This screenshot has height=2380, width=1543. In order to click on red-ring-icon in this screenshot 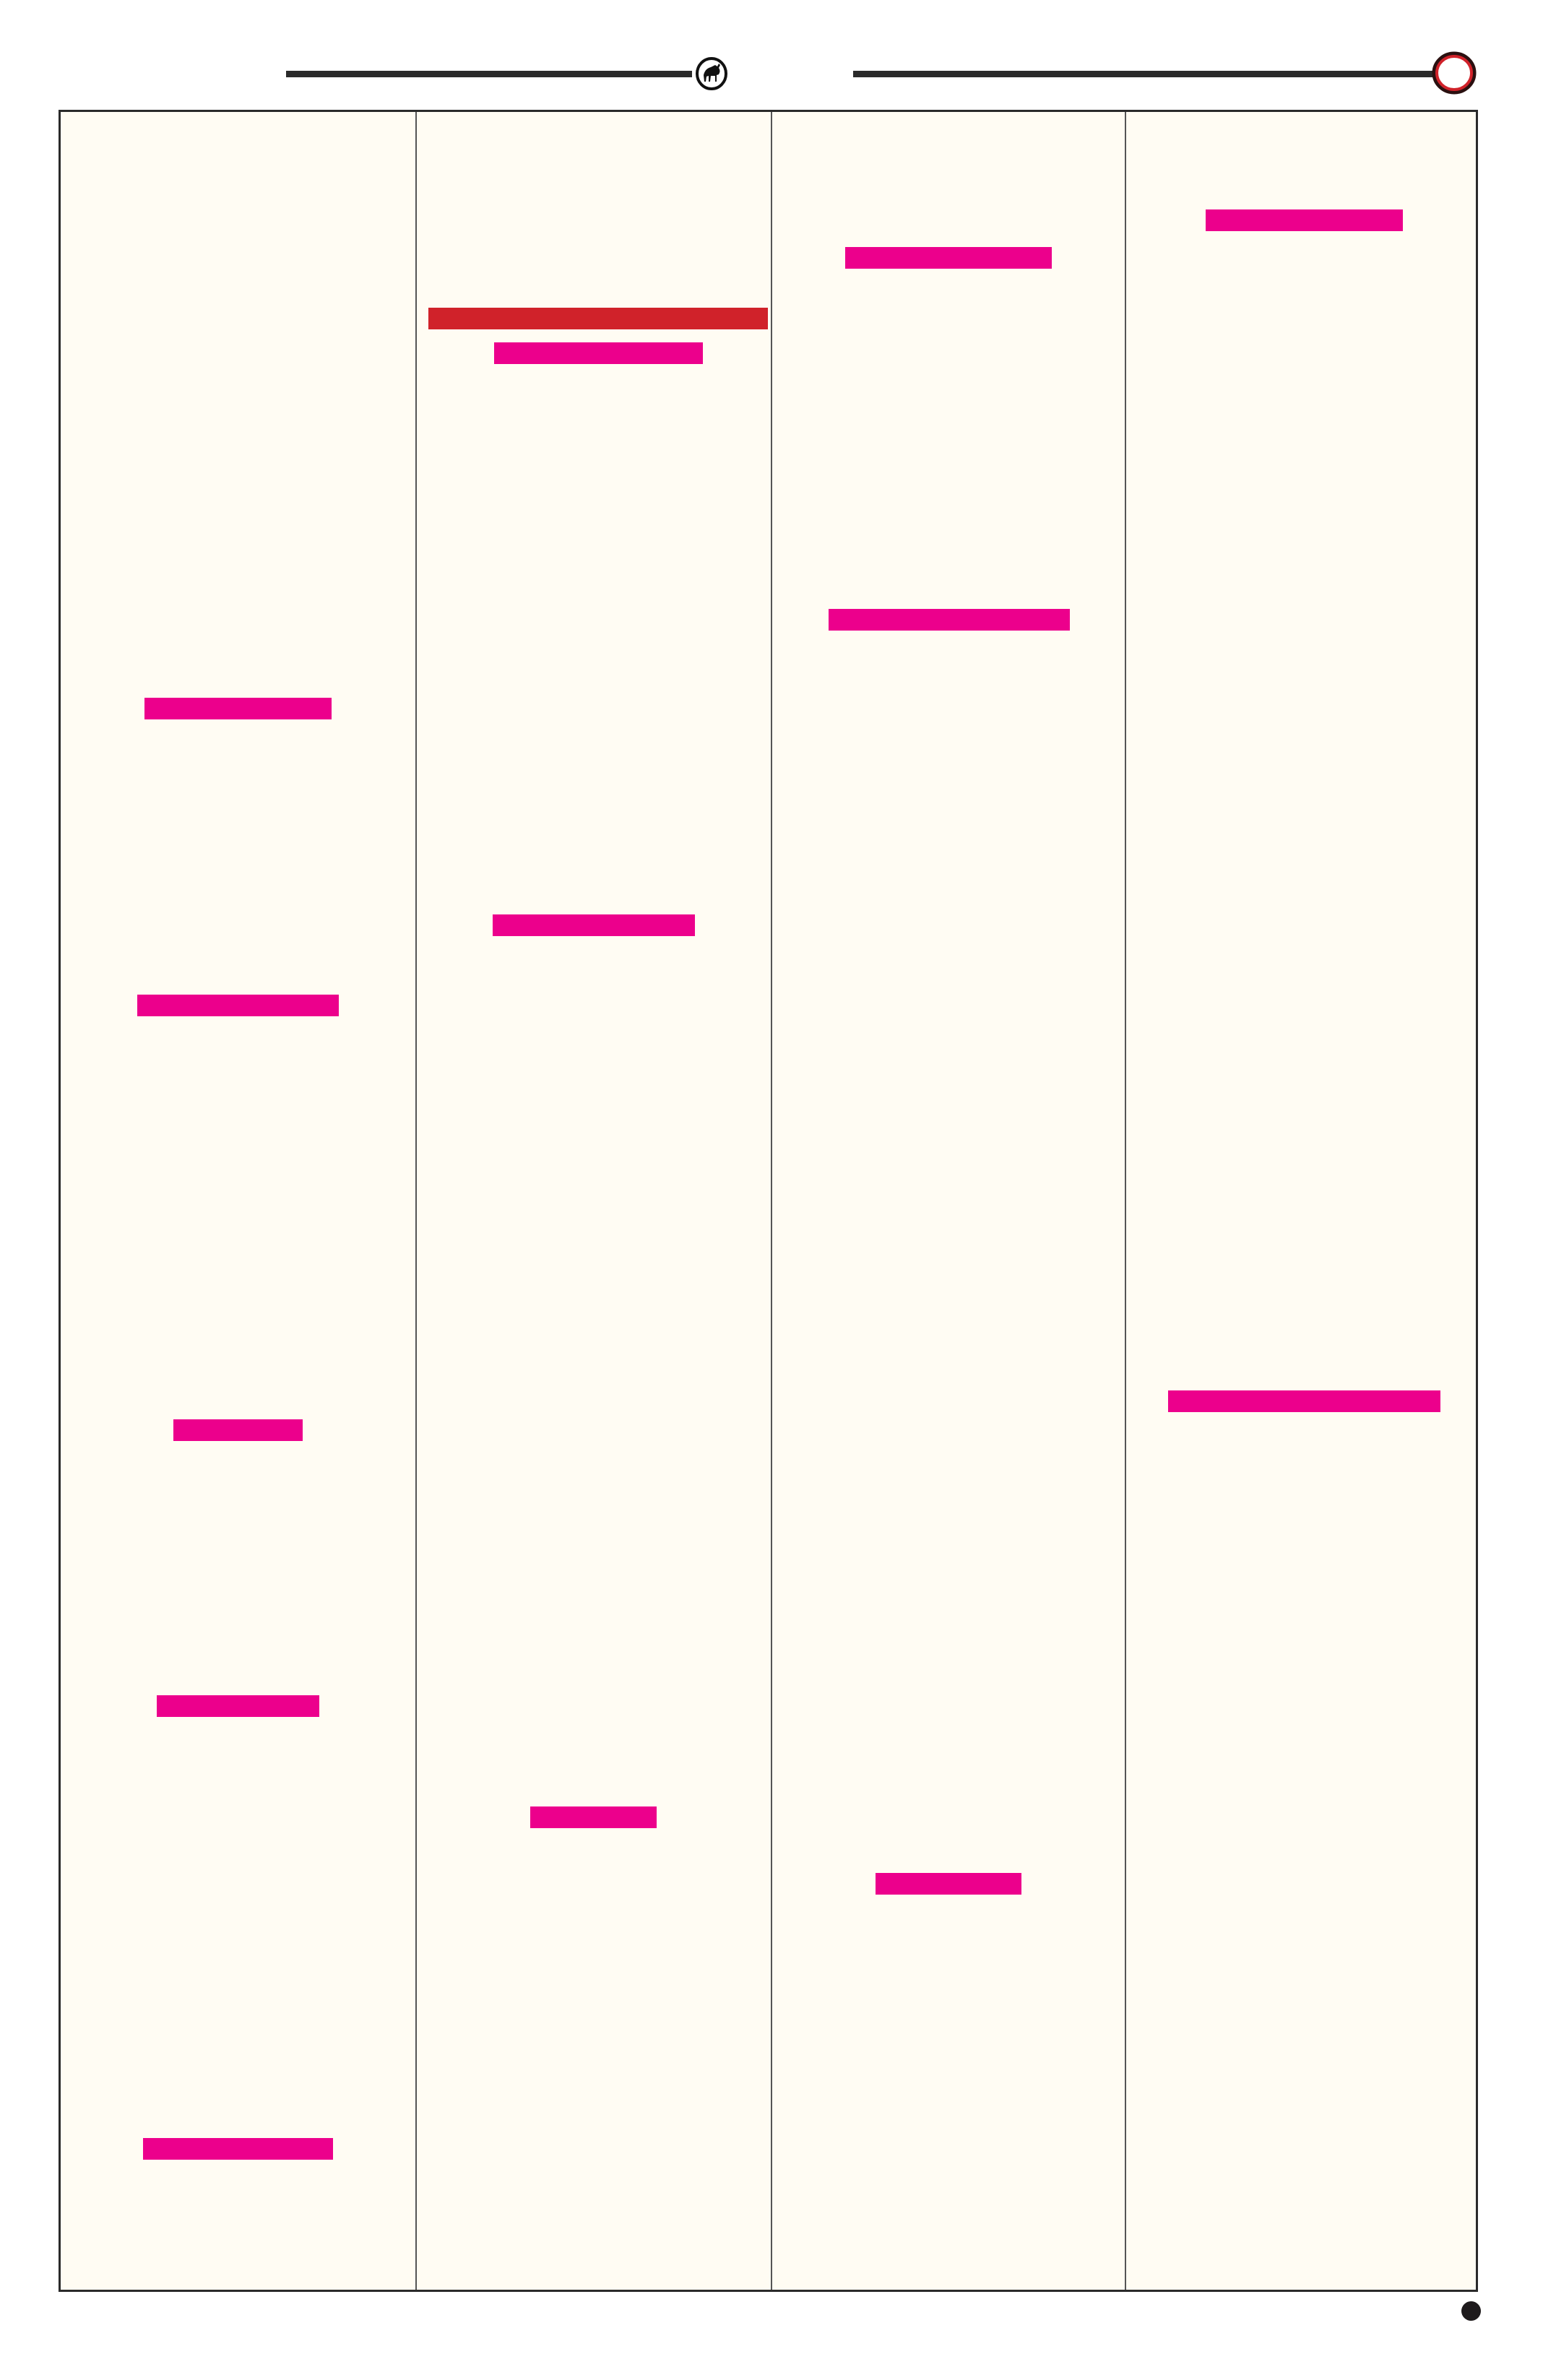, I will do `click(1454, 73)`.